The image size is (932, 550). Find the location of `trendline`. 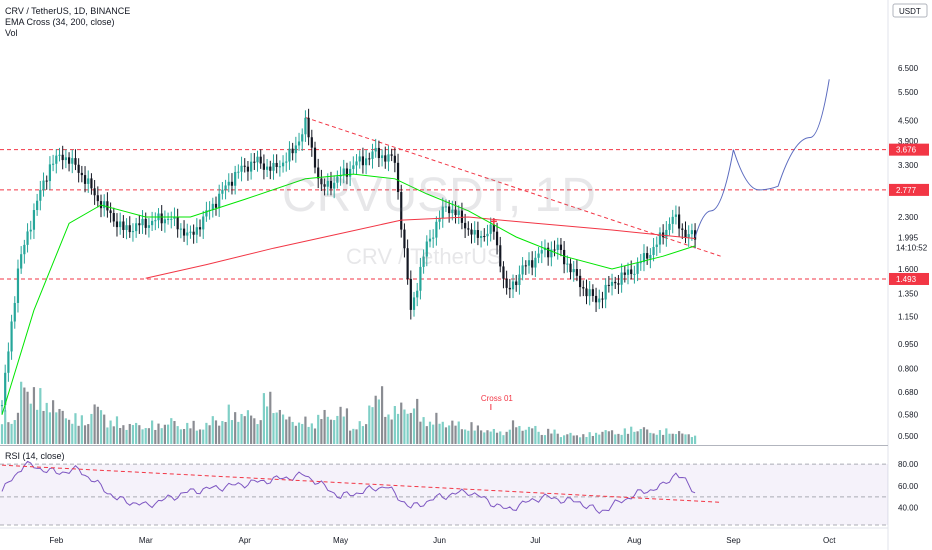

trendline is located at coordinates (513, 186).